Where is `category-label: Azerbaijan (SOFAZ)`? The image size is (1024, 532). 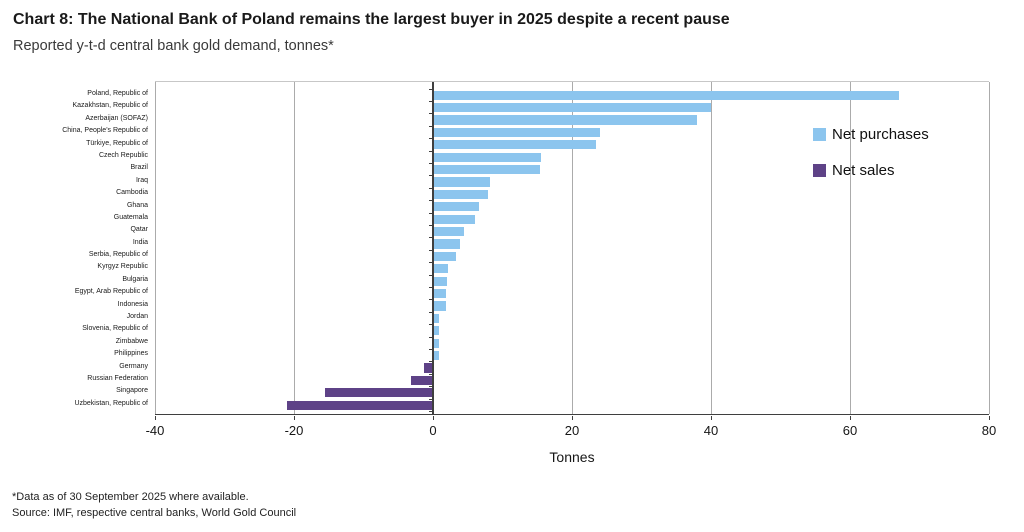
category-label: Azerbaijan (SOFAZ) is located at coordinates (116, 118).